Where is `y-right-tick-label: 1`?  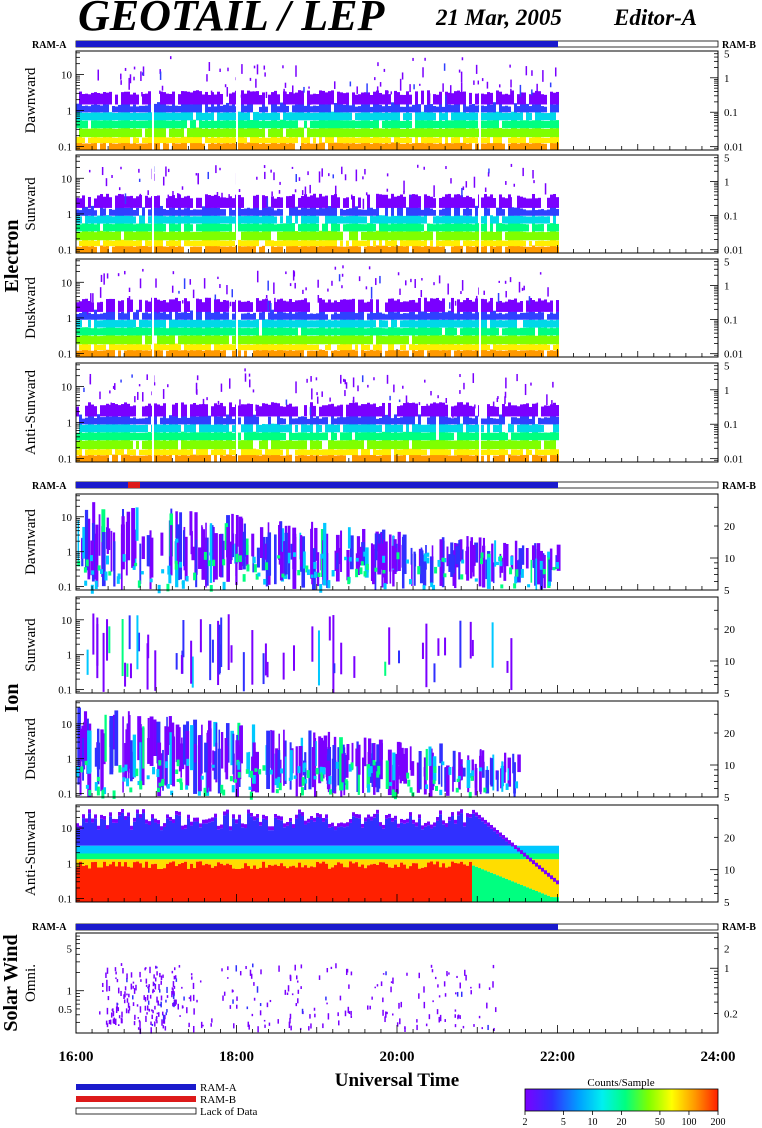
y-right-tick-label: 1 is located at coordinates (727, 79).